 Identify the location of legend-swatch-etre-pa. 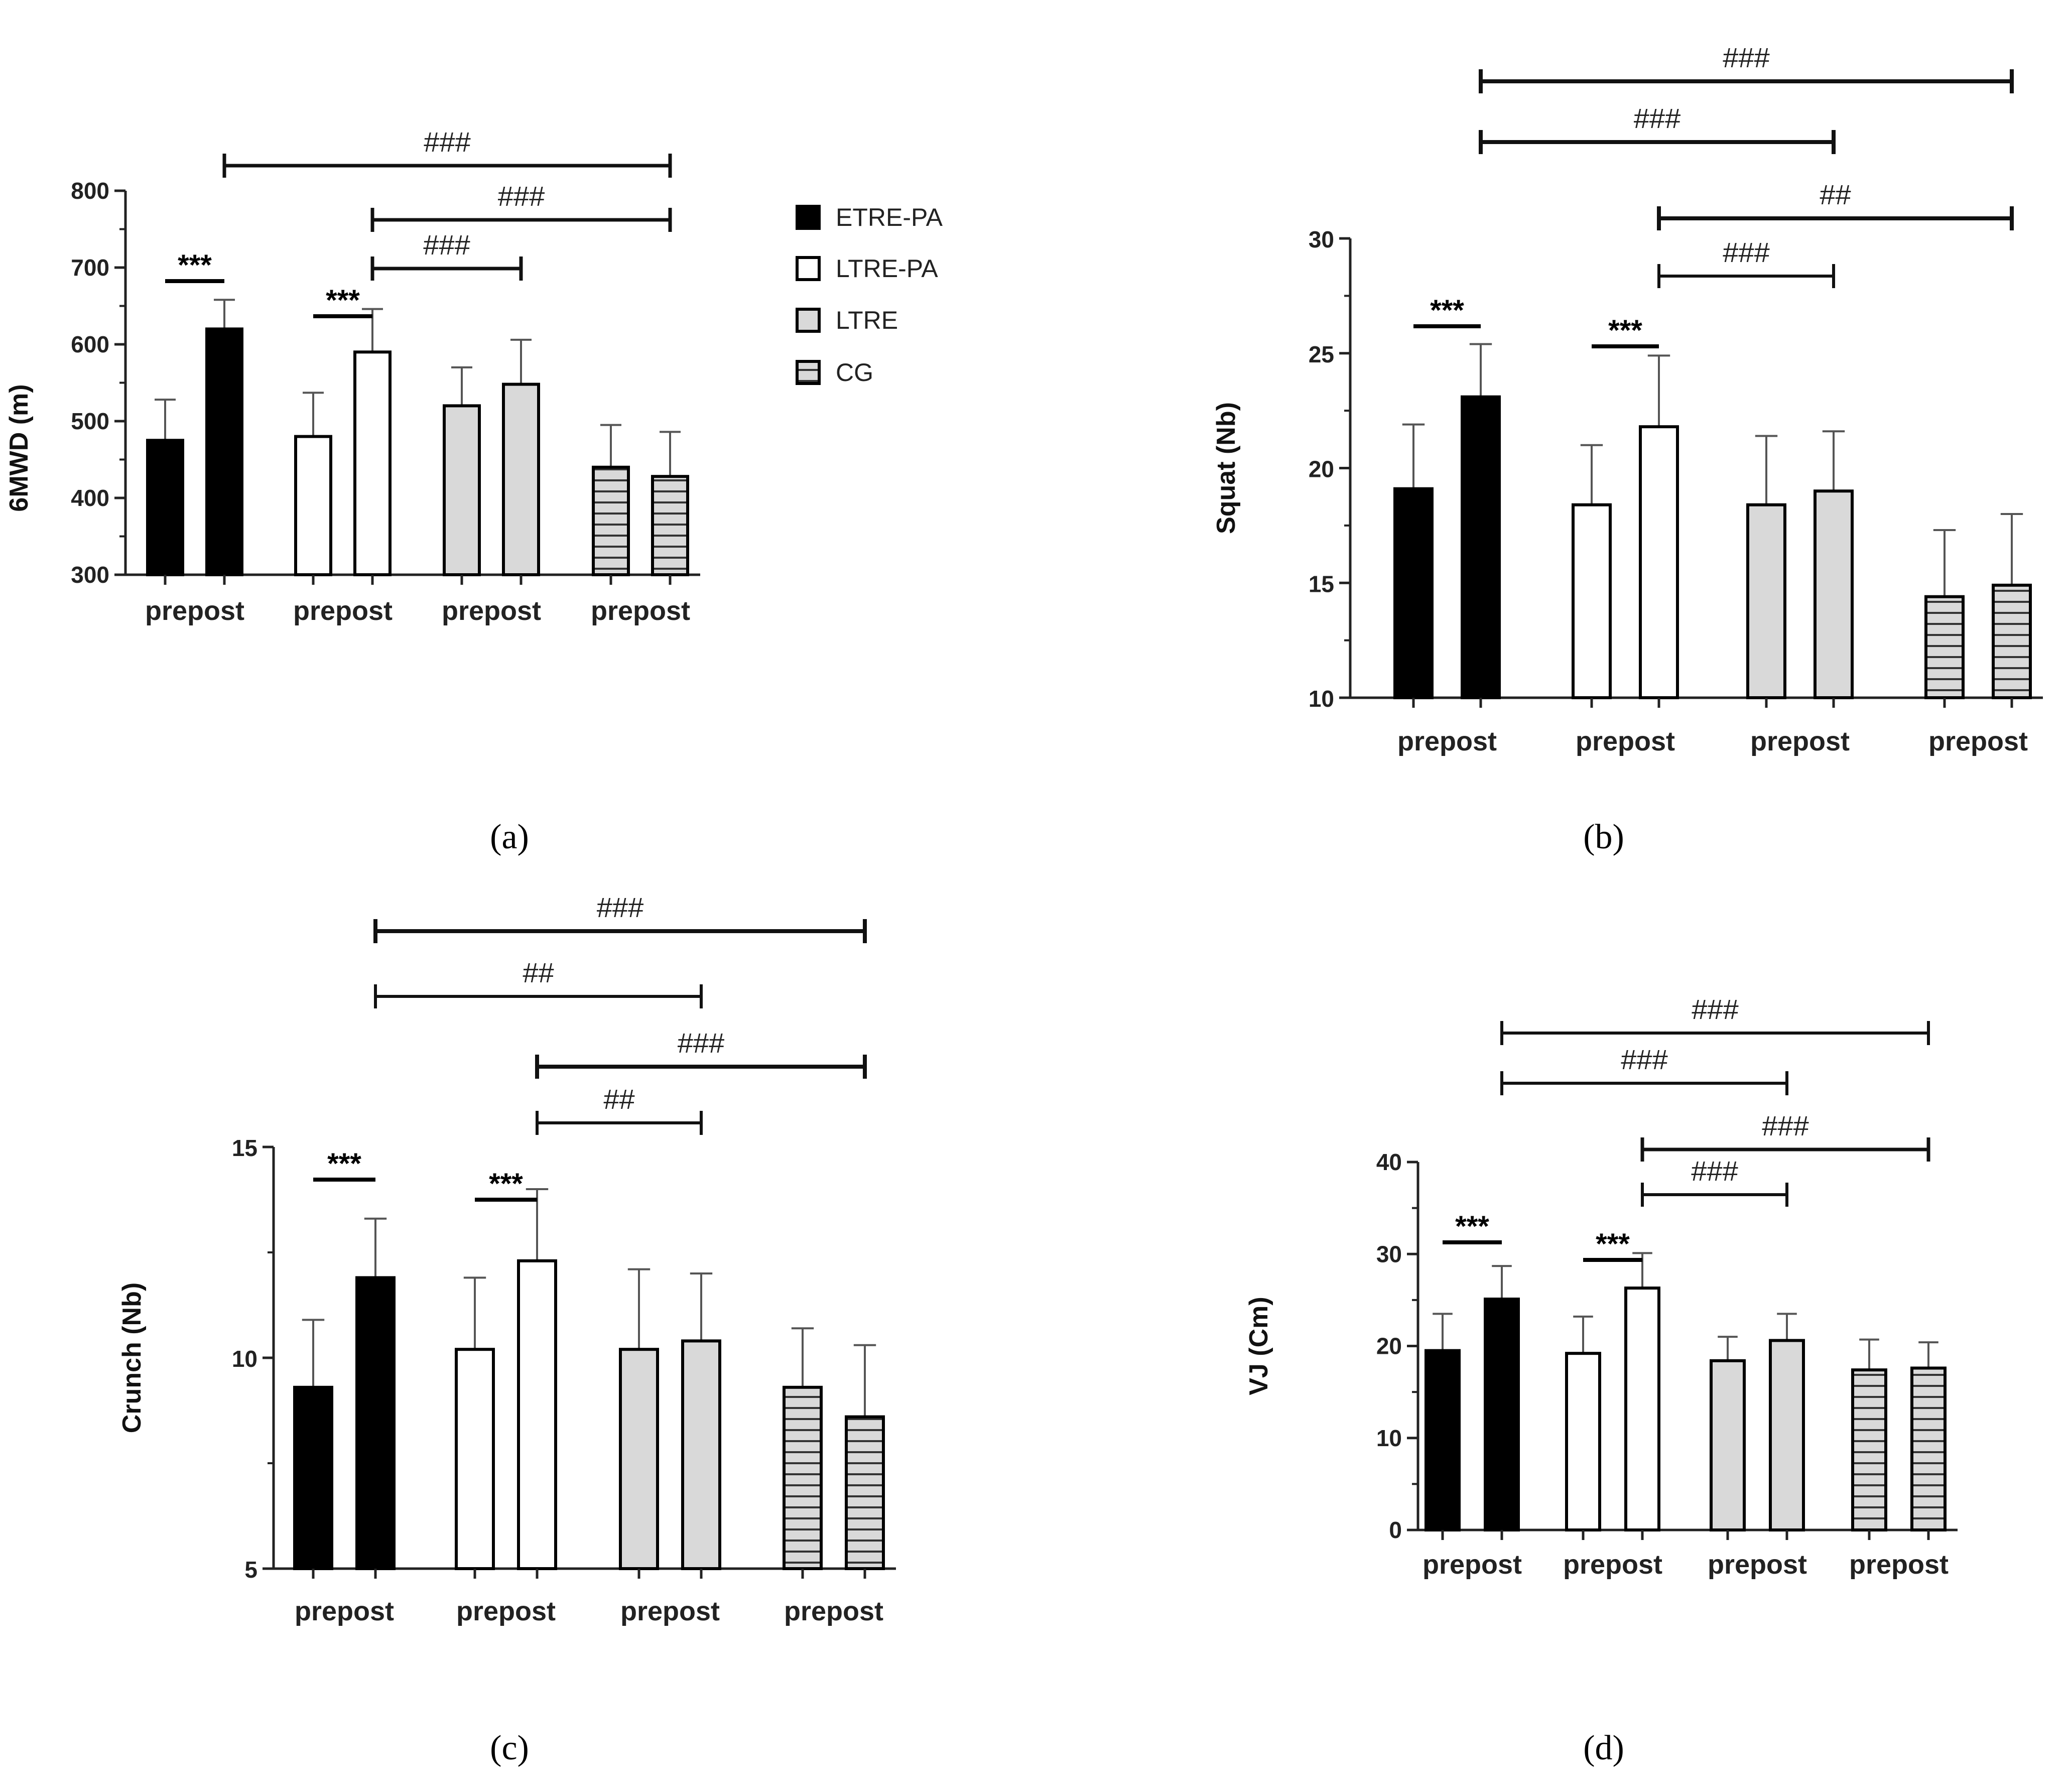
(808, 217).